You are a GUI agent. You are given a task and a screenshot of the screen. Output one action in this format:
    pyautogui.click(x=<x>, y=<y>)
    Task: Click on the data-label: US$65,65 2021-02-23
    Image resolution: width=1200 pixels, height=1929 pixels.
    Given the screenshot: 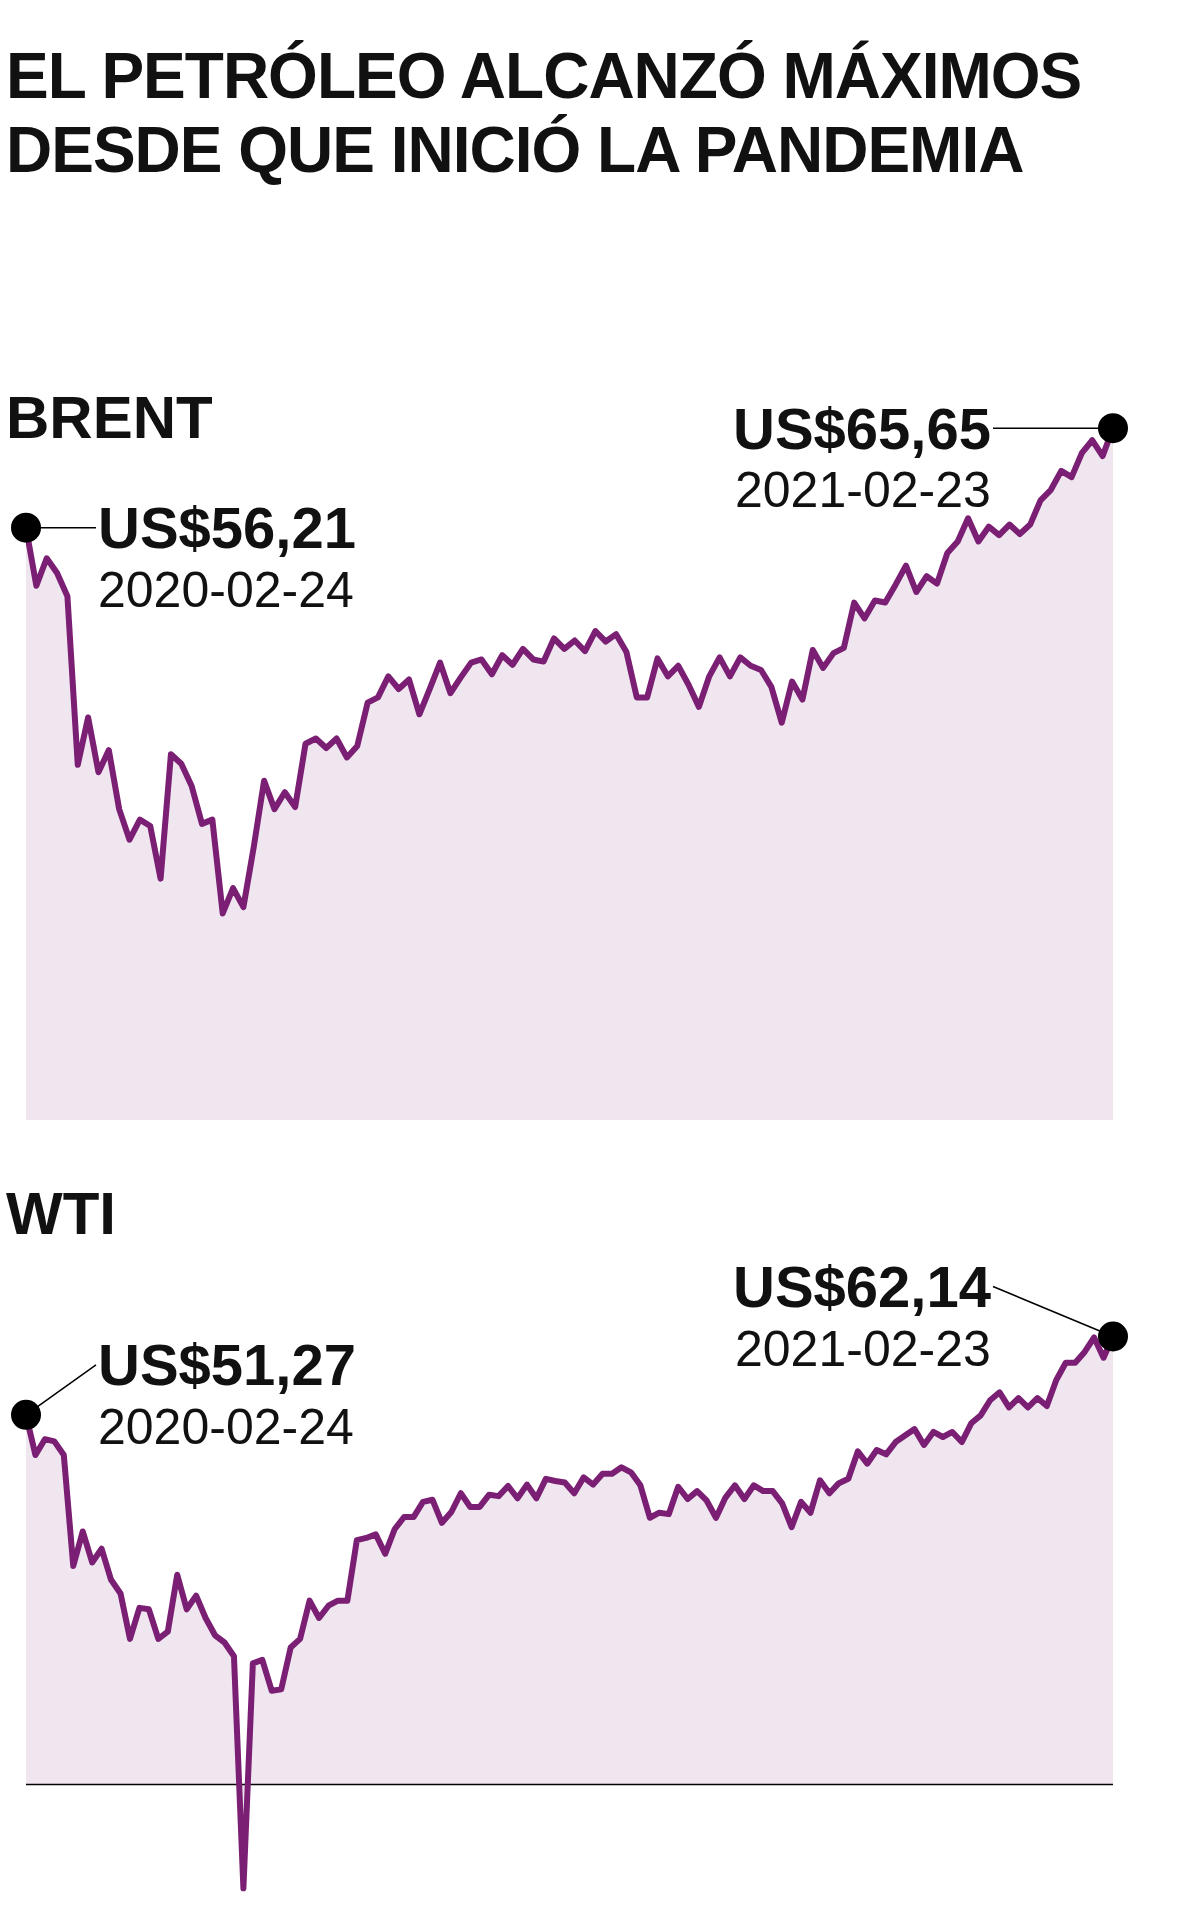 What is the action you would take?
    pyautogui.click(x=862, y=457)
    